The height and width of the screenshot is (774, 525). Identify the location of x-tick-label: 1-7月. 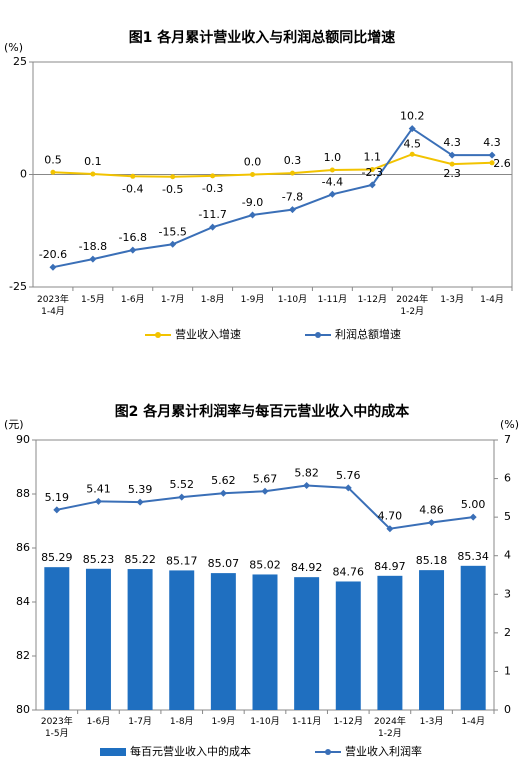
(172, 300).